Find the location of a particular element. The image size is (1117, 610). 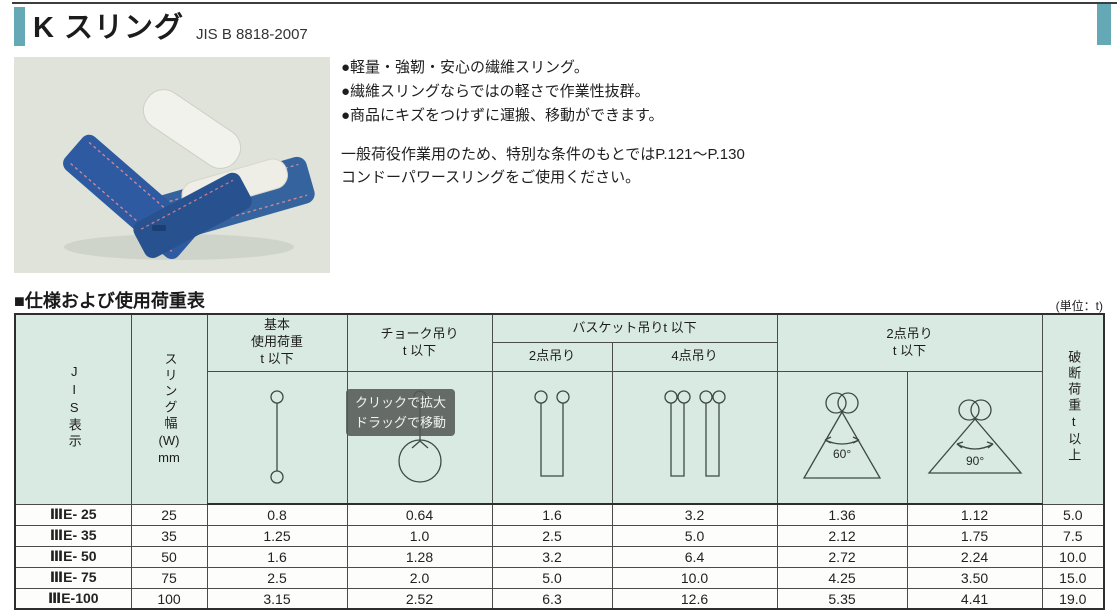

table-row: ⅢE- 50 50 1.6 1.28 3.2 6.4 2.72 2.24 10.0 is located at coordinates (559, 556).